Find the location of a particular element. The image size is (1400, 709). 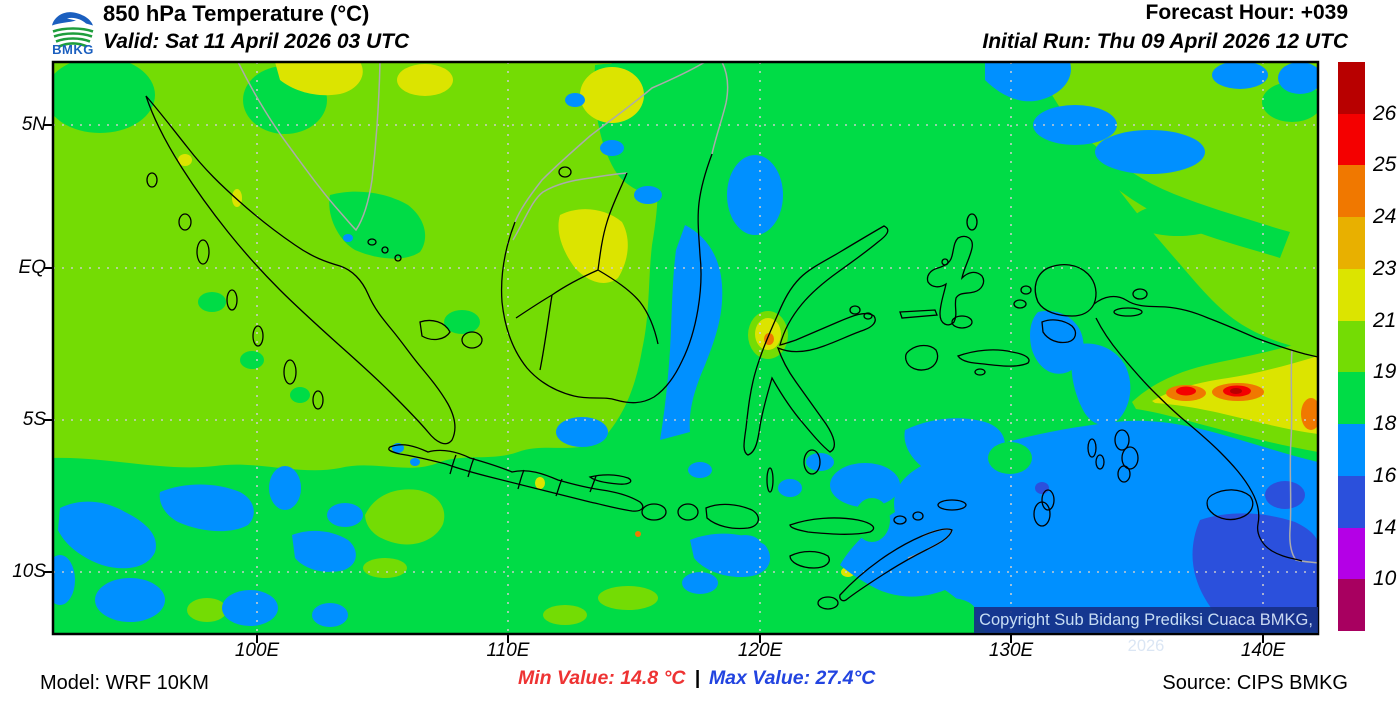

colorbar-label: 16 is located at coordinates (1385, 475).